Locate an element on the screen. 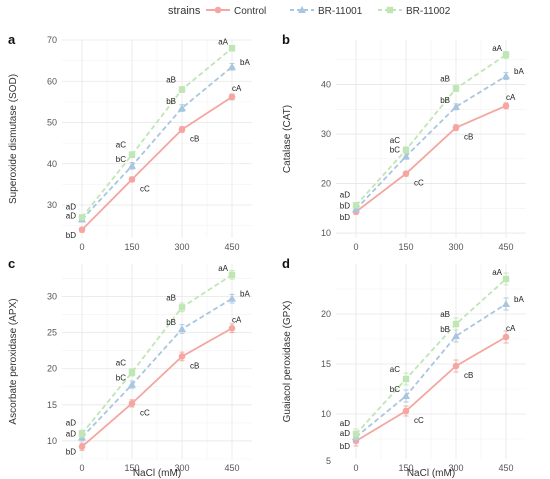  y-axis-title: Ascorbate peroxidase (APX) is located at coordinates (13, 361).